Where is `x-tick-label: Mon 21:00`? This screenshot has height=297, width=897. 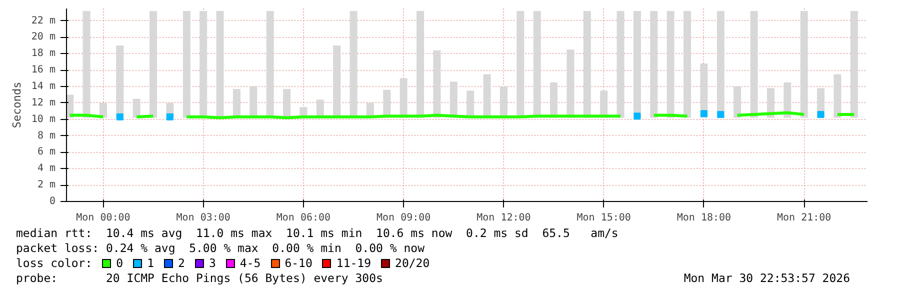 x-tick-label: Mon 21:00 is located at coordinates (804, 218).